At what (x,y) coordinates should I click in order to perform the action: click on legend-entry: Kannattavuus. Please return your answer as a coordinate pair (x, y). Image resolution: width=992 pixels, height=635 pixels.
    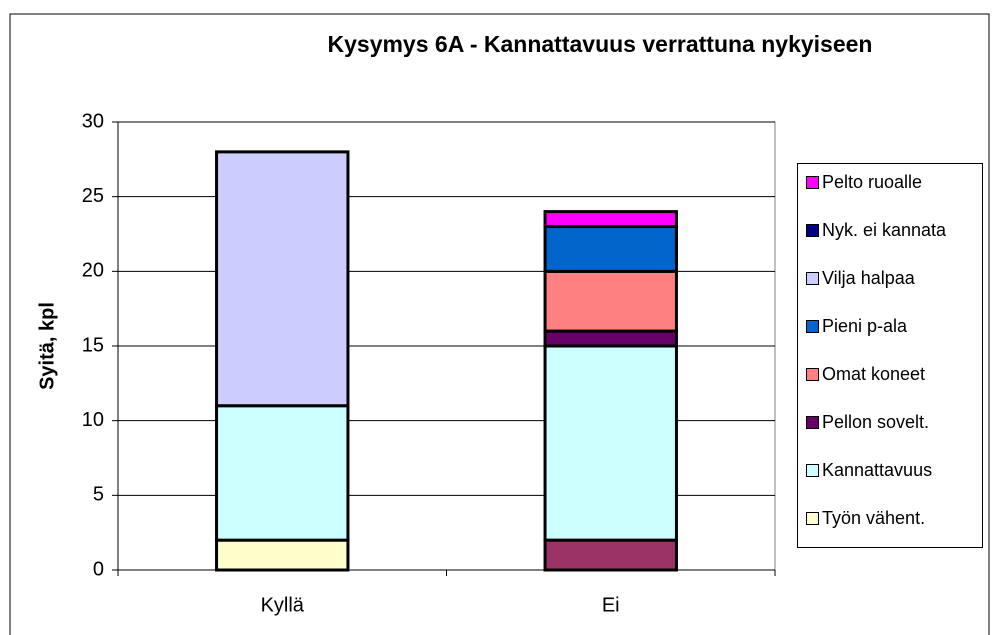
    Looking at the image, I should click on (894, 470).